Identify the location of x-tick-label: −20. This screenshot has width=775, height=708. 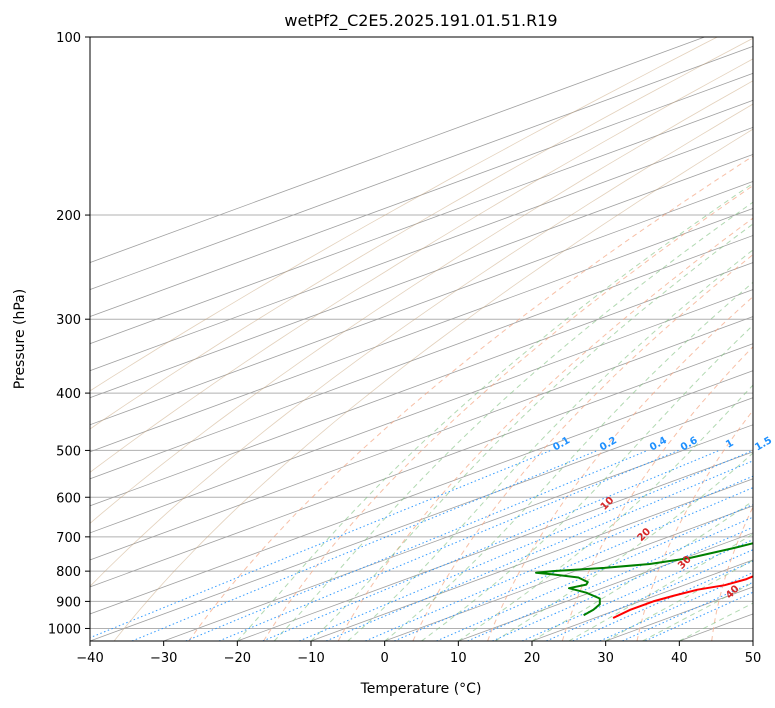
(237, 658).